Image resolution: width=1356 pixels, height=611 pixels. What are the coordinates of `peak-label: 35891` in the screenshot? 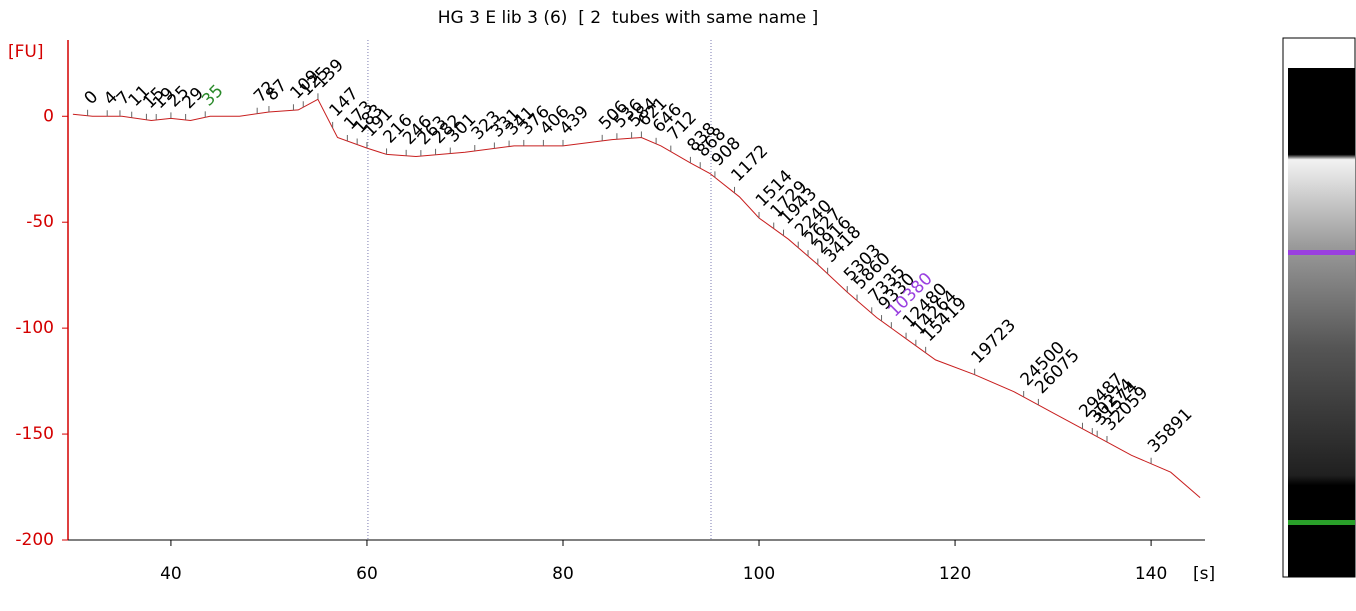 It's located at (1170, 430).